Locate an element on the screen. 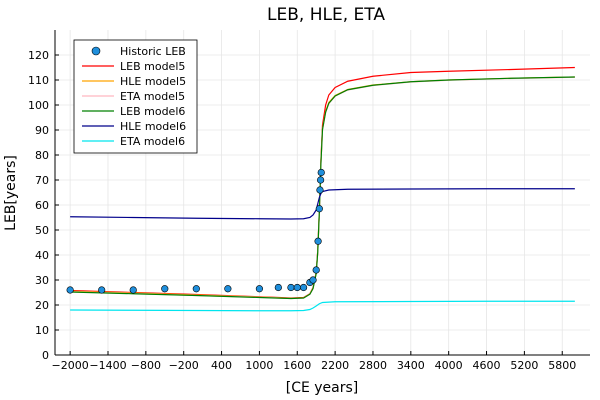 This screenshot has height=400, width=600. y-tick-label: 30 is located at coordinates (42, 280).